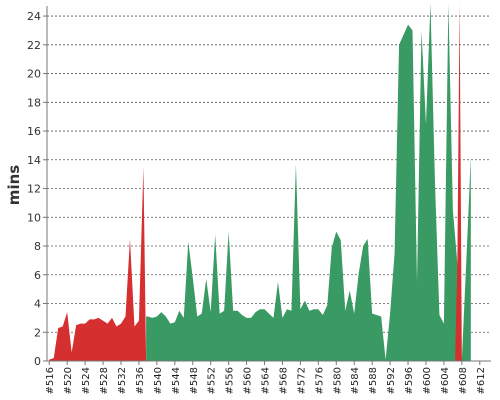 The height and width of the screenshot is (400, 500). What do you see at coordinates (409, 380) in the screenshot?
I see `x-tick-label-596: #596` at bounding box center [409, 380].